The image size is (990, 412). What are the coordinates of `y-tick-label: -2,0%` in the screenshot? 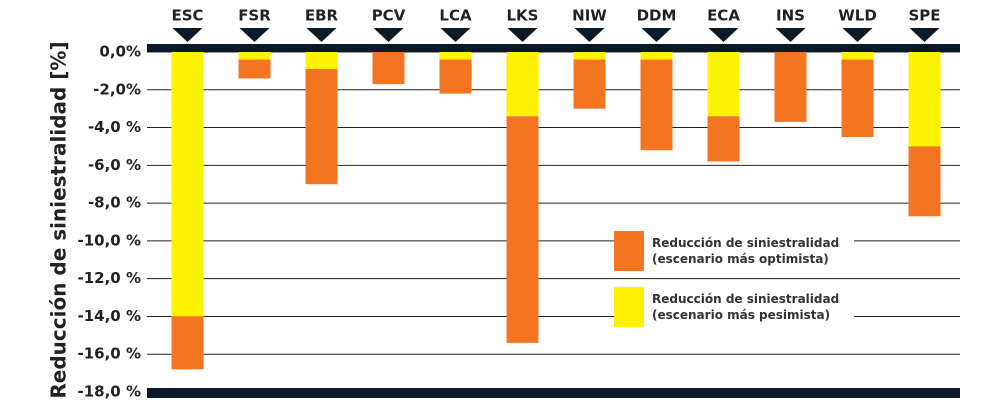 It's located at (117, 89).